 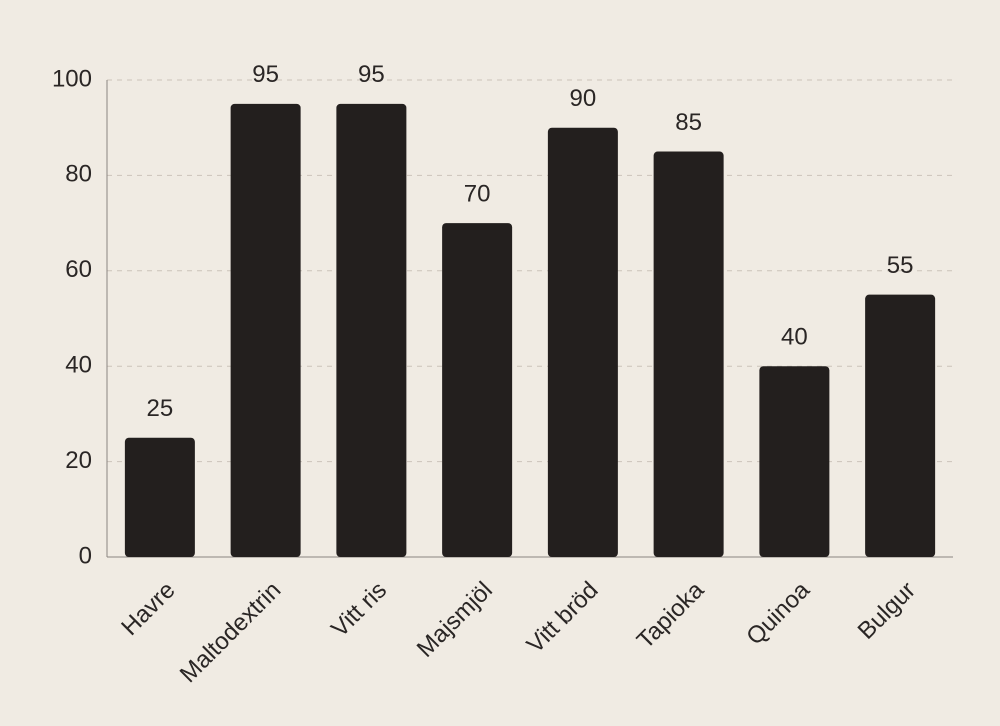 What do you see at coordinates (455, 620) in the screenshot?
I see `x-tick-label: Majsmjöl` at bounding box center [455, 620].